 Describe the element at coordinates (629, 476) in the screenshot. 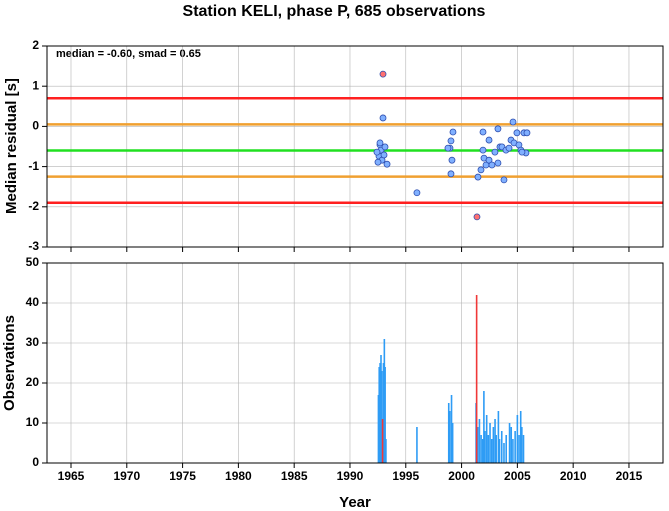

I see `x-tick-label: 2015` at that location.